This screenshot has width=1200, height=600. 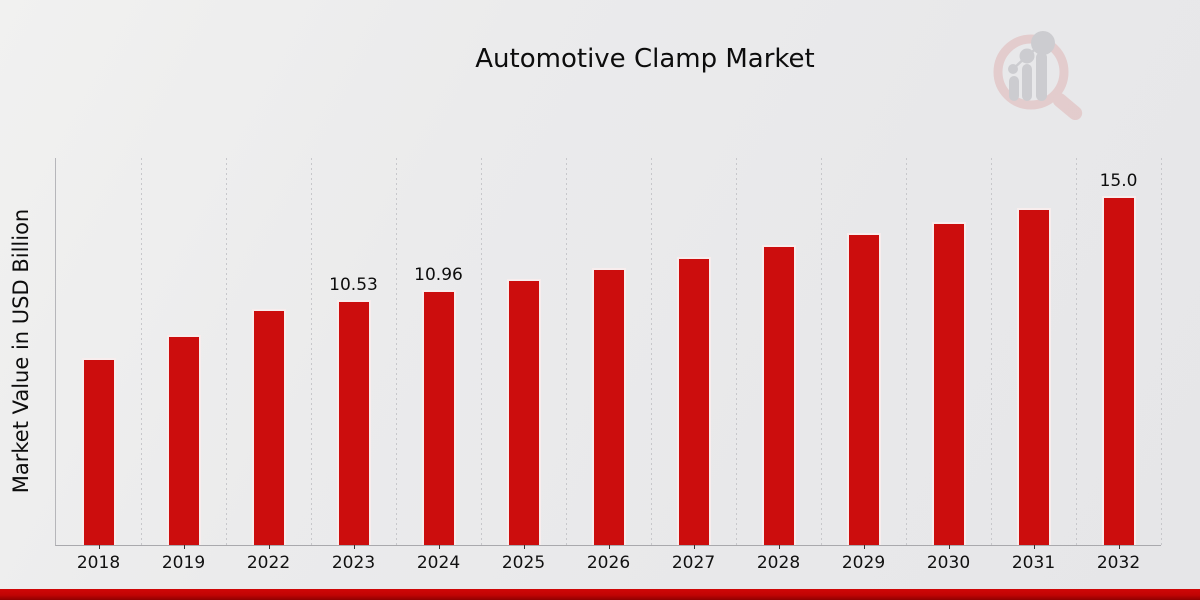 What do you see at coordinates (1118, 181) in the screenshot?
I see `bar-value-label: 15.0` at bounding box center [1118, 181].